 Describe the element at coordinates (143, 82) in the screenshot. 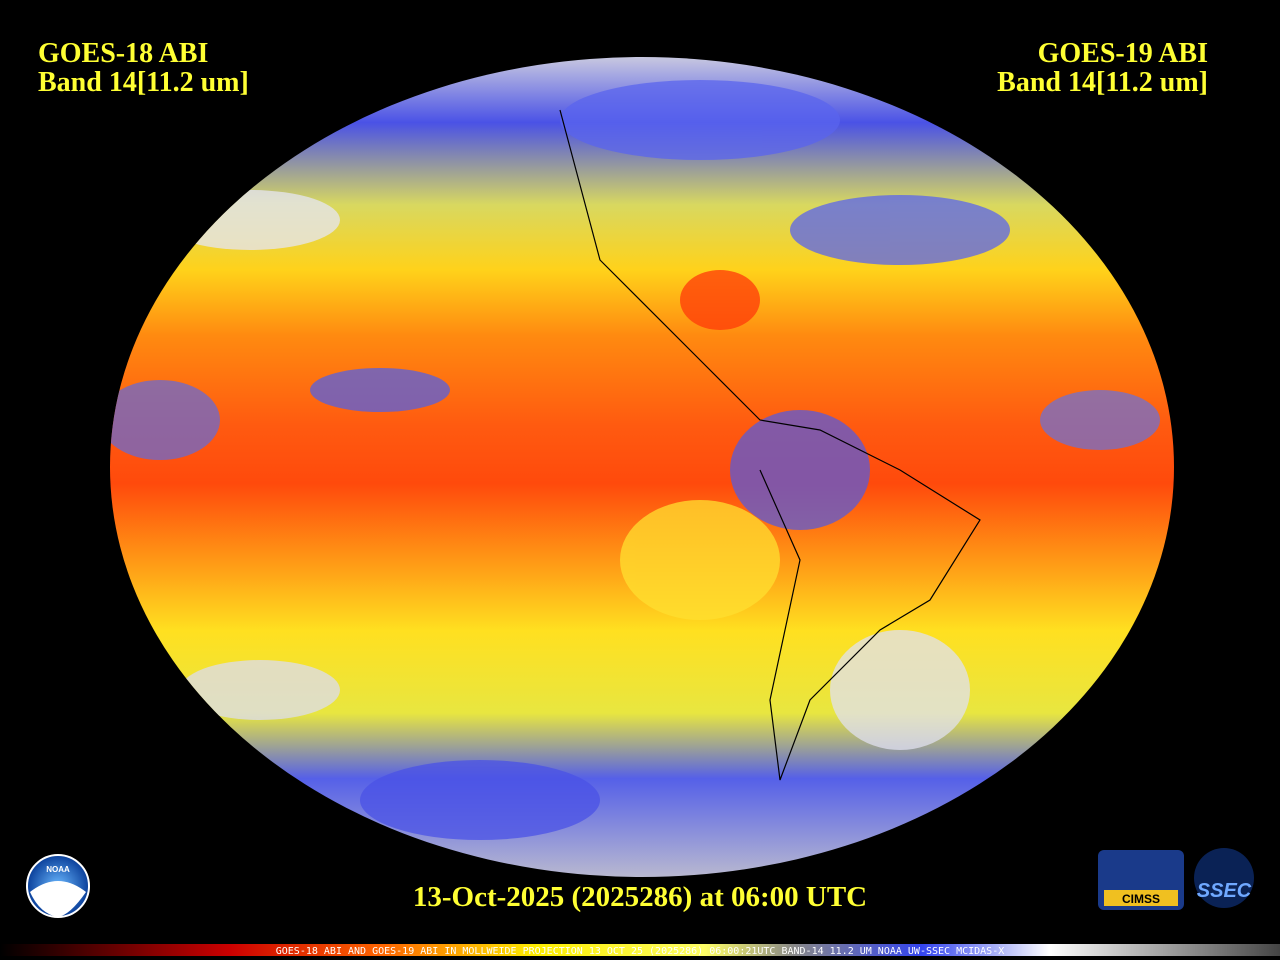

I see `left-band: Band 14[11.2 um]` at that location.